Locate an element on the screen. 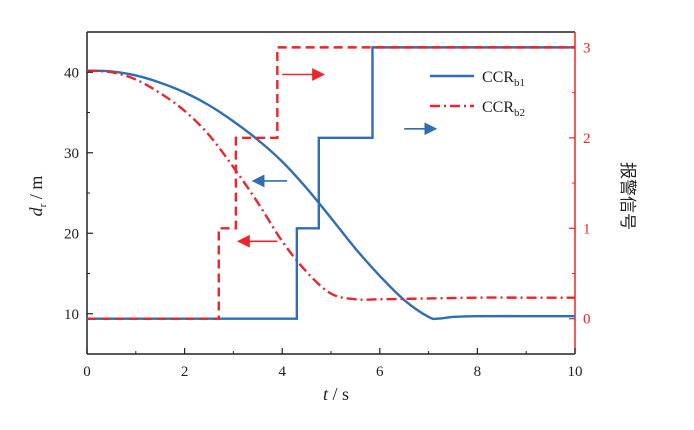 The image size is (694, 430). y-tick-label: 30 is located at coordinates (71, 154).